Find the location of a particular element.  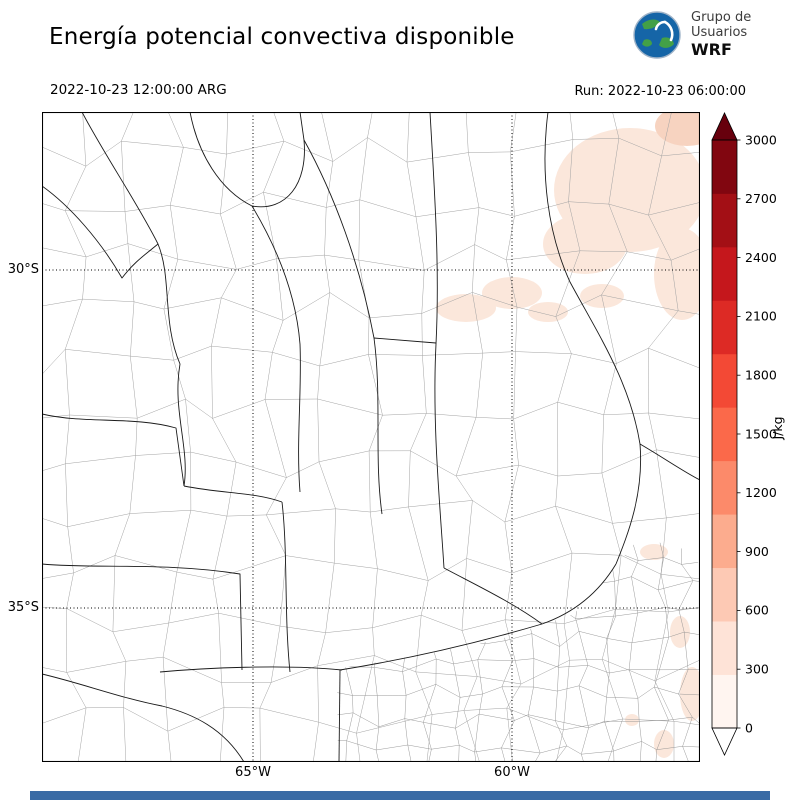

colorbar-tick-label: 0 is located at coordinates (749, 727).